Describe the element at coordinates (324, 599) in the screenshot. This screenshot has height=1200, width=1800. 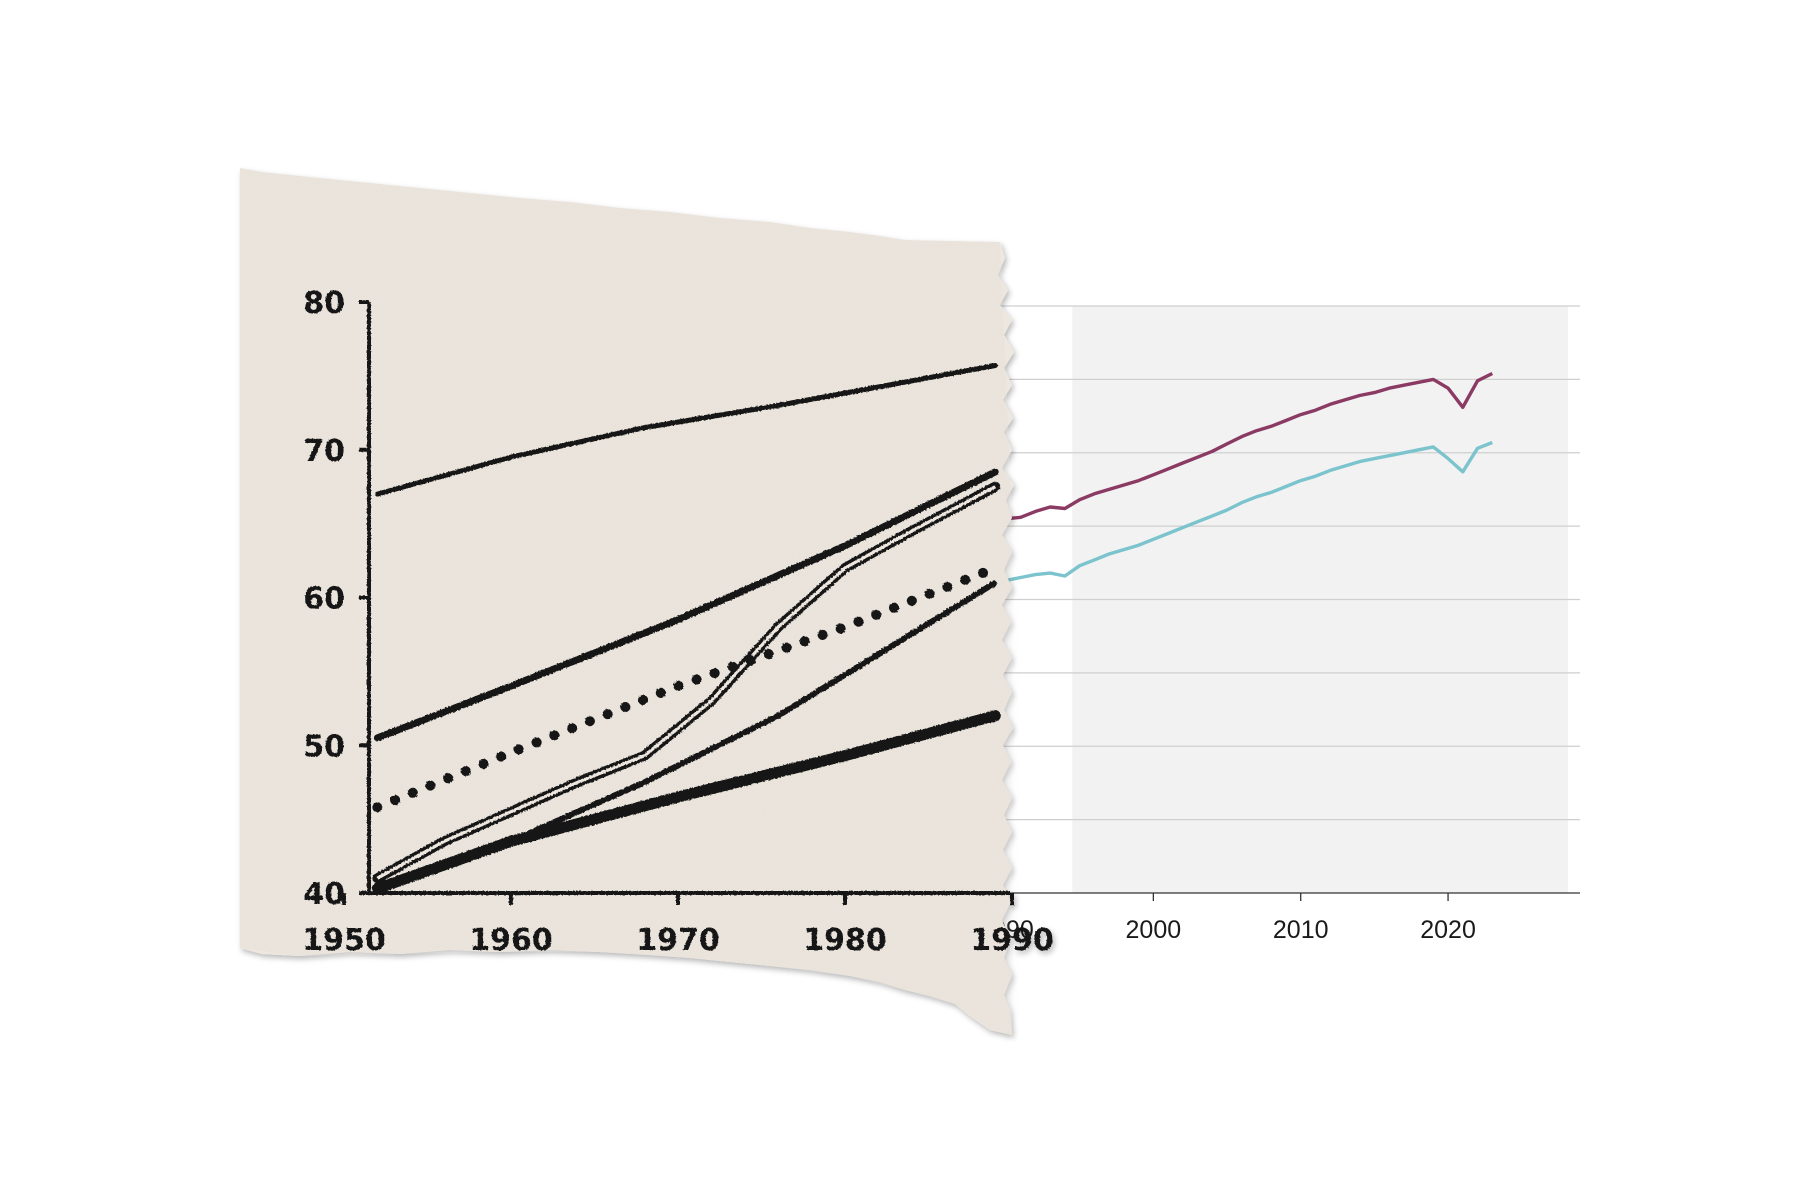
I see `old-y-tick-label: 60` at that location.